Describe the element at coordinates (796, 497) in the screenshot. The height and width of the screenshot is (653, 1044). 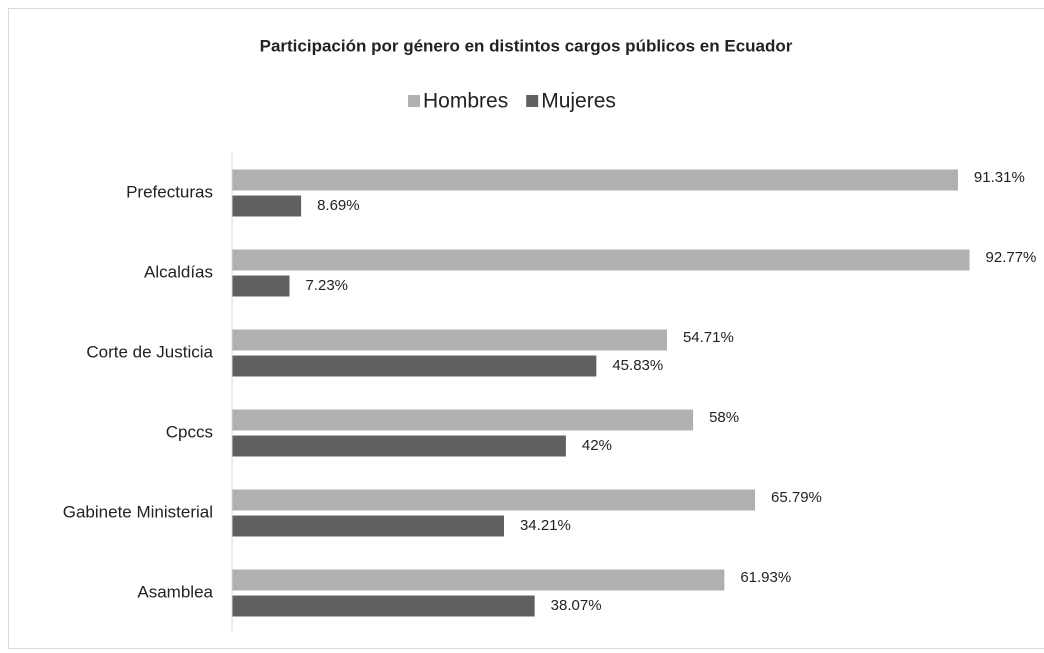
I see `data-label: 65.79%` at that location.